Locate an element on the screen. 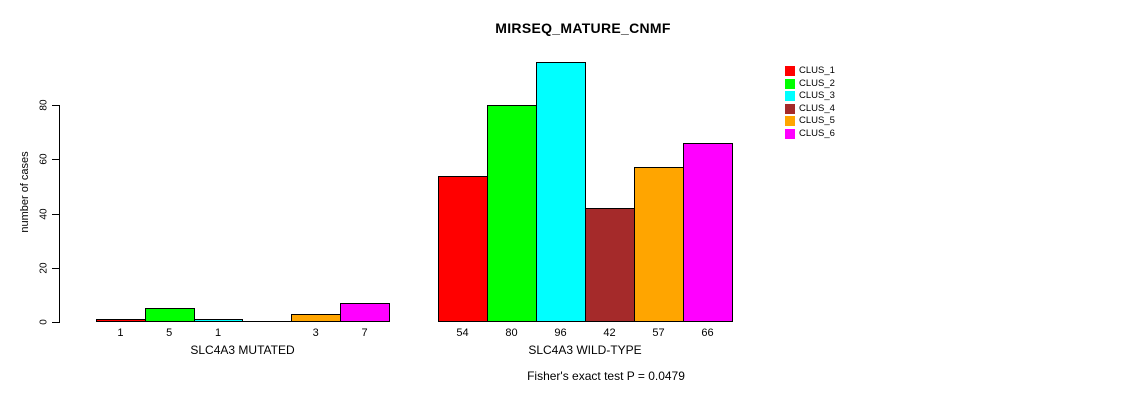  chart-title: MIRSEQ_MATURE_CNMF is located at coordinates (583, 28).